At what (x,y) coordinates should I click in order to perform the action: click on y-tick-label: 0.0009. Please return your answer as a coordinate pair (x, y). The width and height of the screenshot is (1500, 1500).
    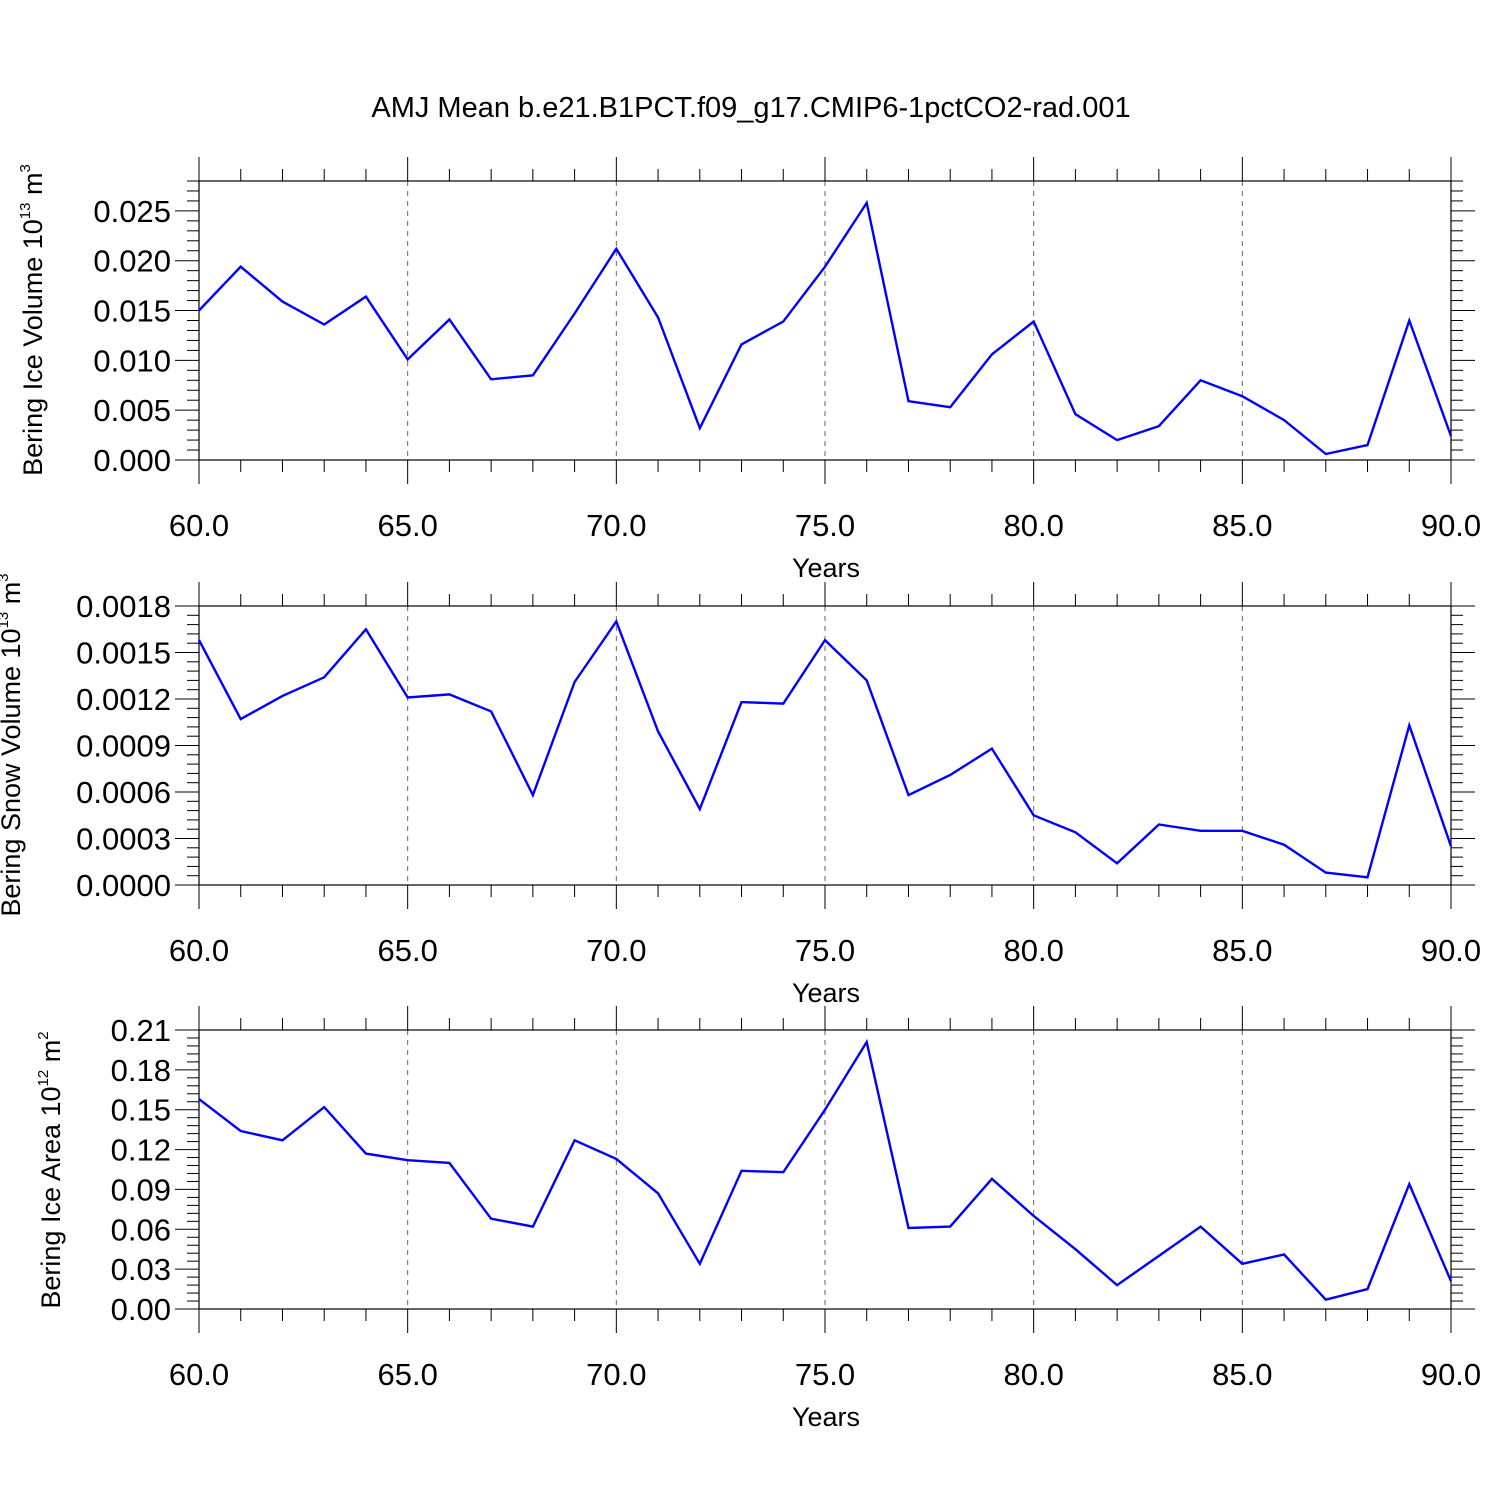
    Looking at the image, I should click on (123, 746).